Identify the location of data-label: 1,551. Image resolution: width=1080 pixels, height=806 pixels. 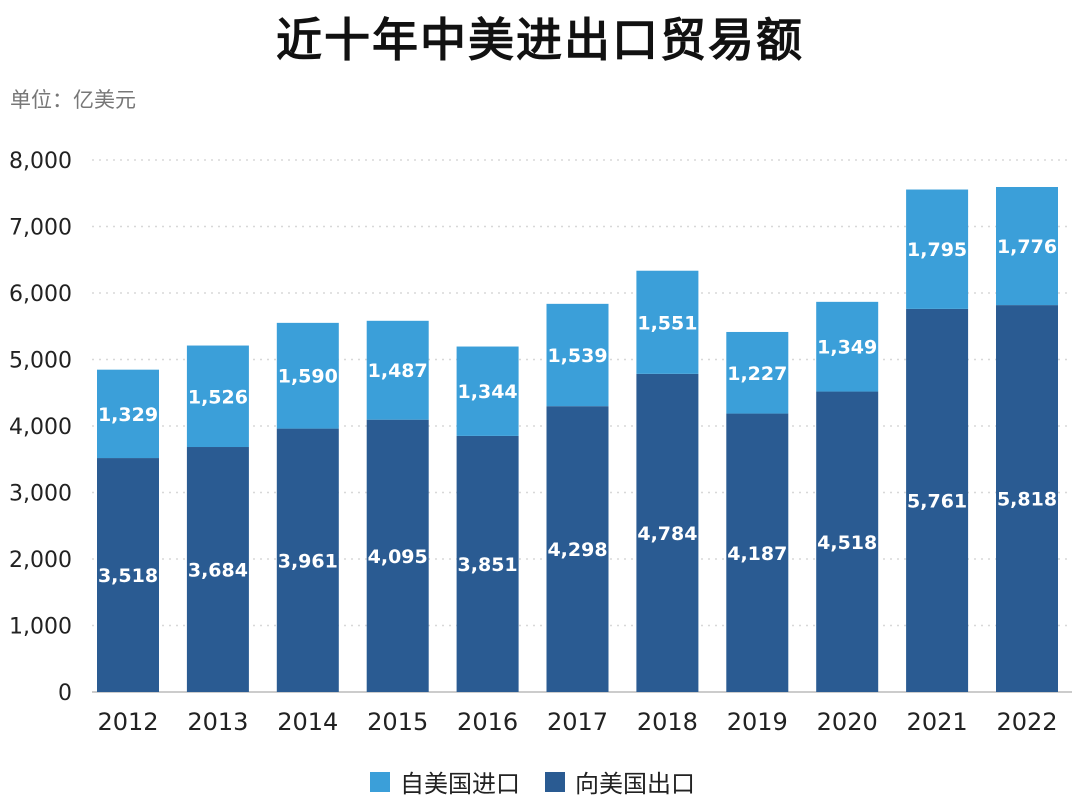
(667, 323).